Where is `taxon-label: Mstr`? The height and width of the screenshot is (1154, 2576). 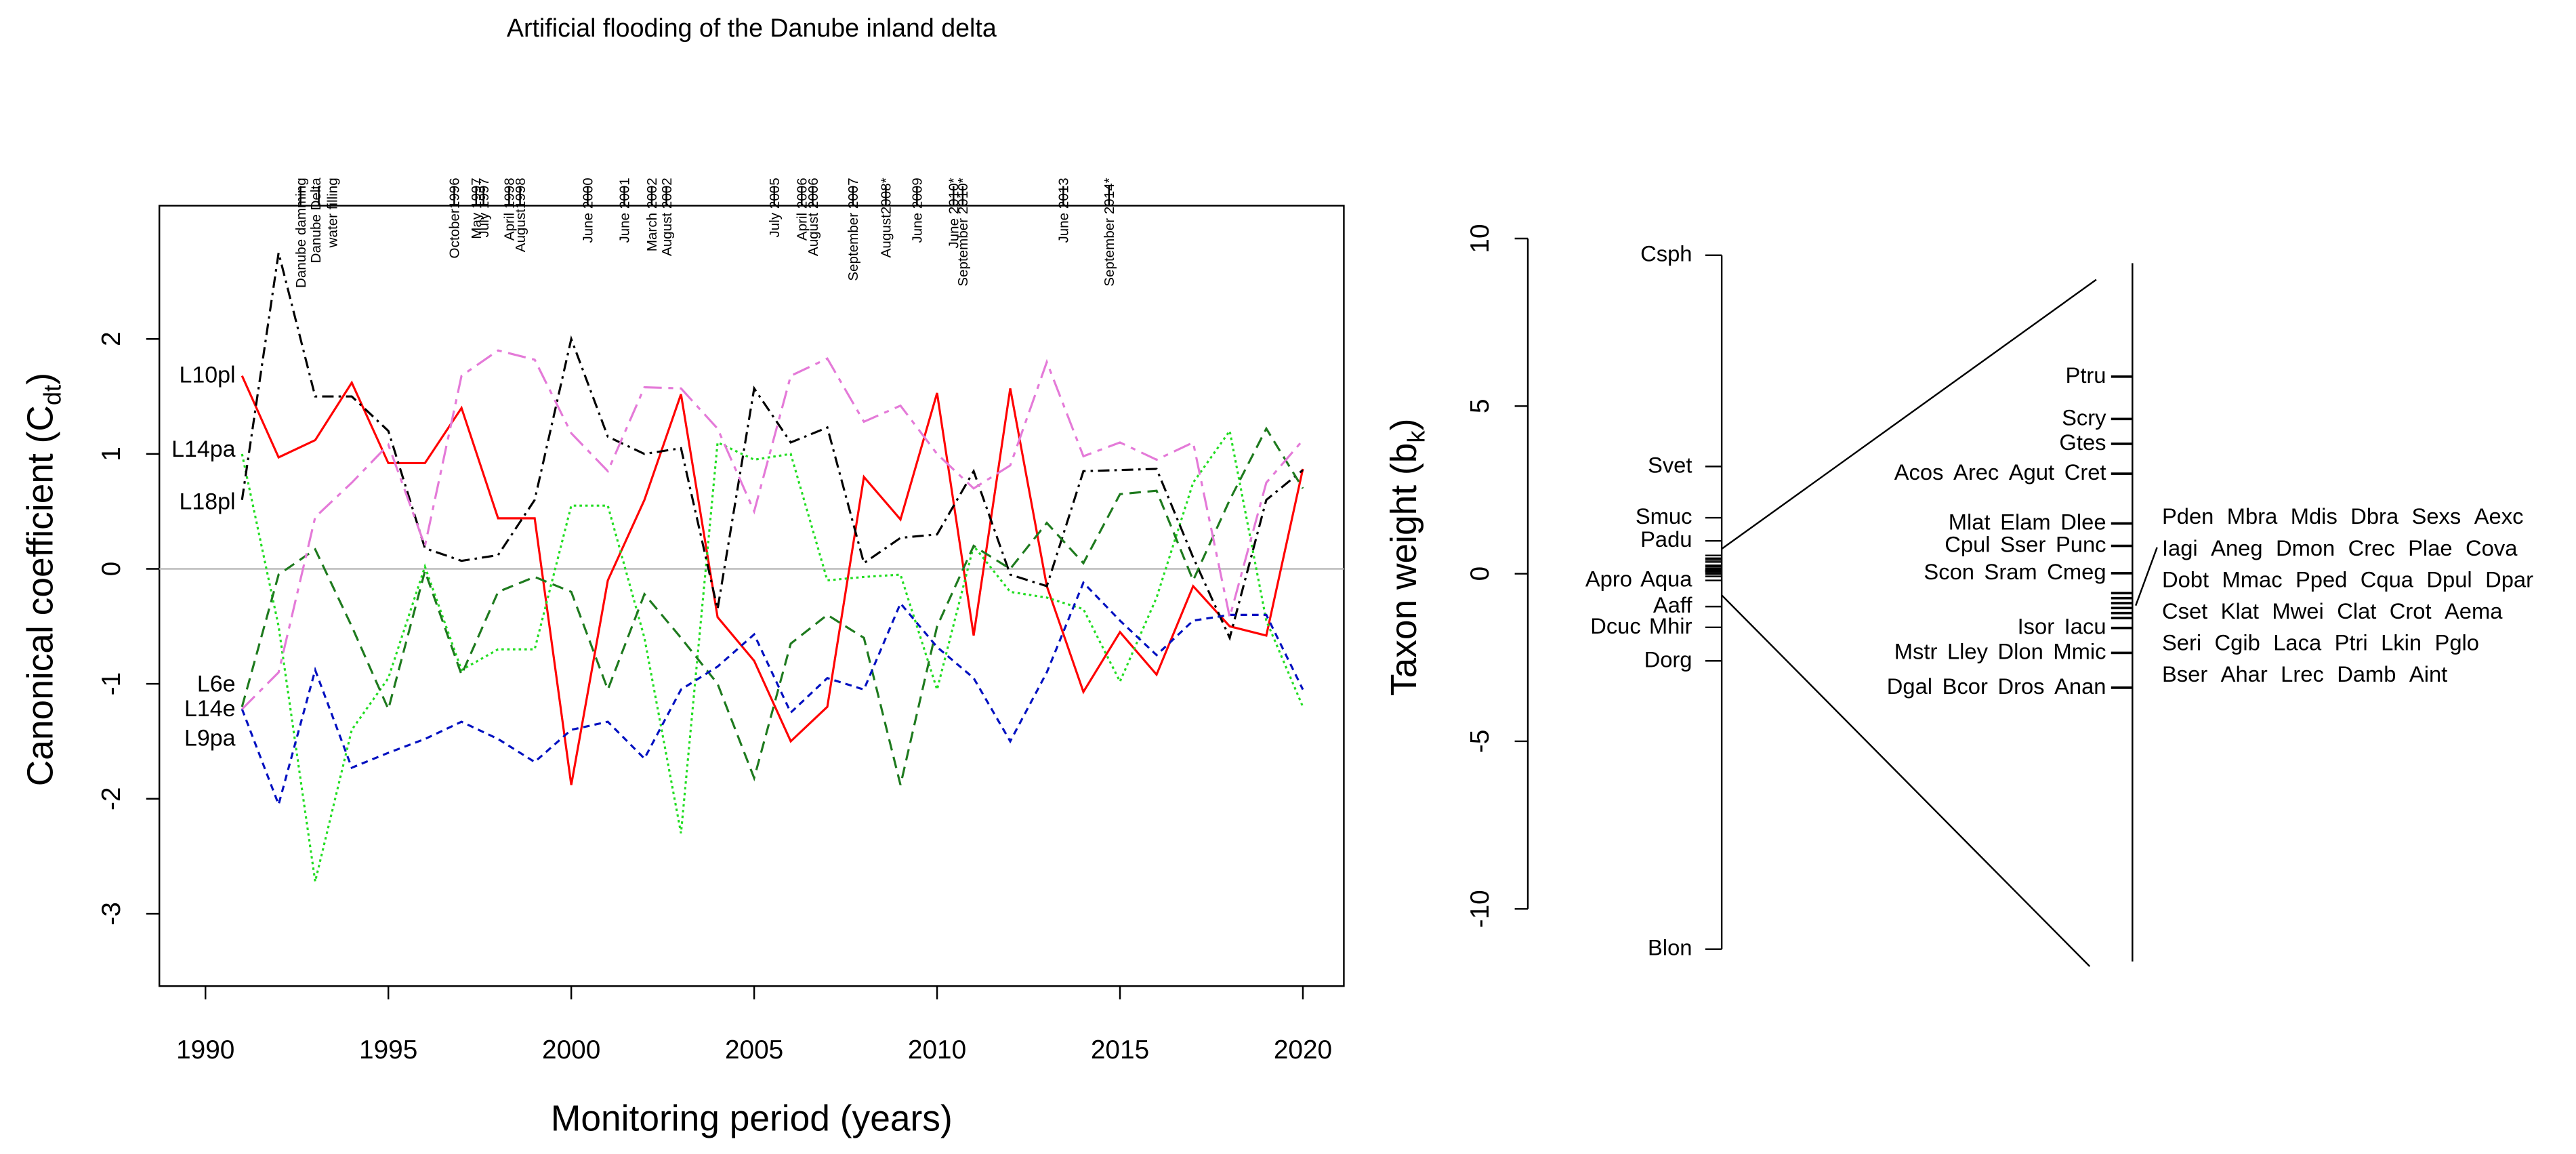 taxon-label: Mstr is located at coordinates (1916, 650).